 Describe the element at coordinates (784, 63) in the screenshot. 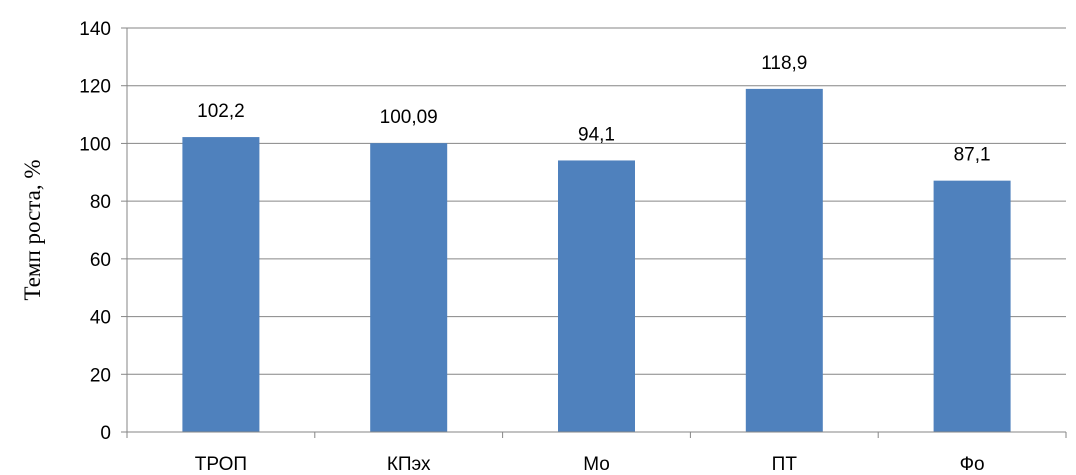

I see `data-label: 118,9` at that location.